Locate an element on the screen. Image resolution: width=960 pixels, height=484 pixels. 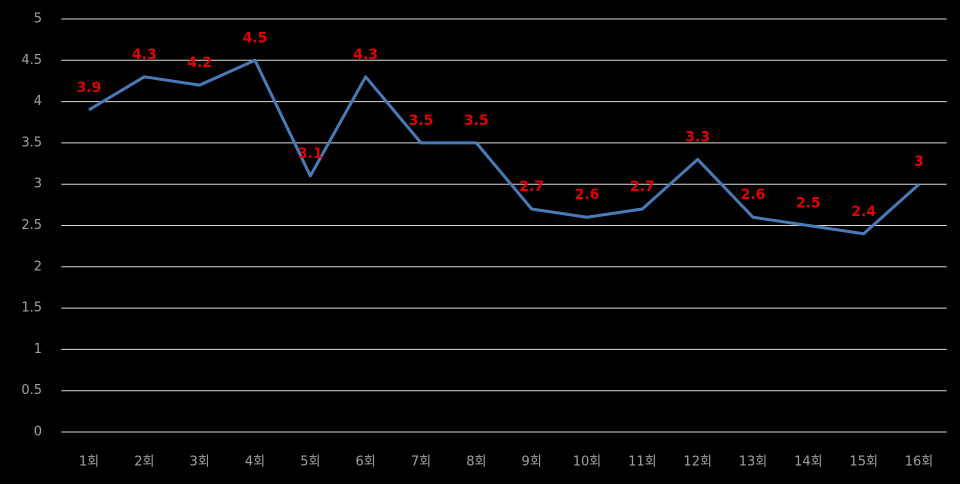
y-tick-label: 0.5 is located at coordinates (31, 390).